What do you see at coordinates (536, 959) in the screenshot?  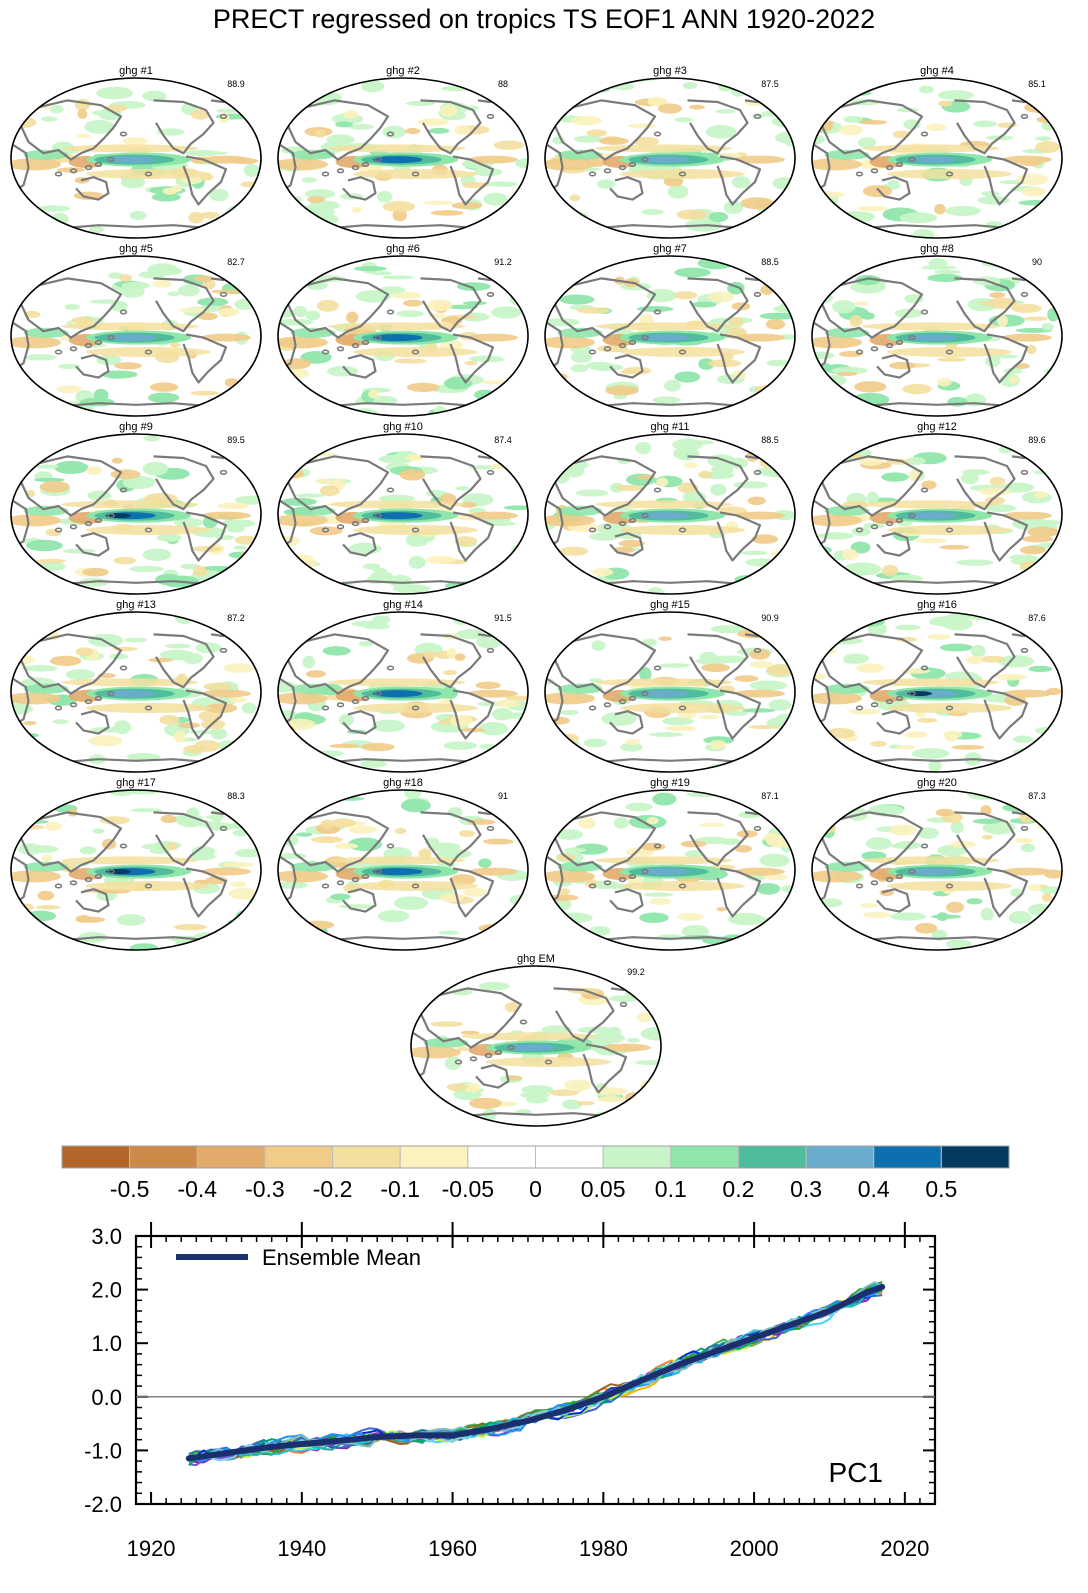 I see `map-title: ghg EM` at bounding box center [536, 959].